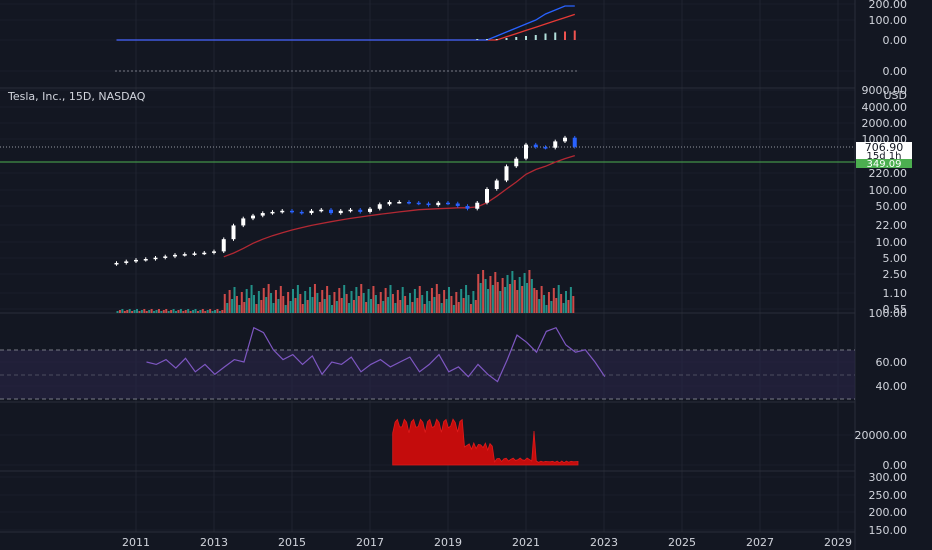  Describe the element at coordinates (136, 542) in the screenshot. I see `time-tick-label: 2011` at that location.